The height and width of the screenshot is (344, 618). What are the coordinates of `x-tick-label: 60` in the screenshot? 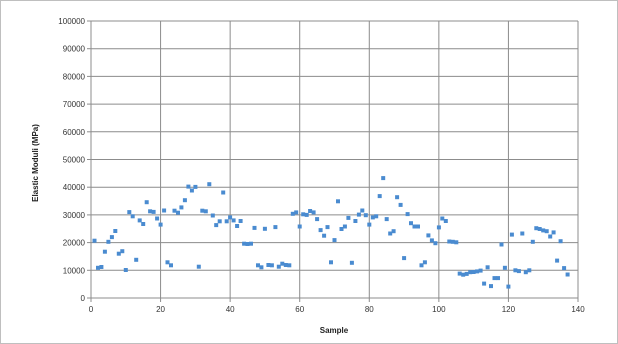 It's located at (299, 309).